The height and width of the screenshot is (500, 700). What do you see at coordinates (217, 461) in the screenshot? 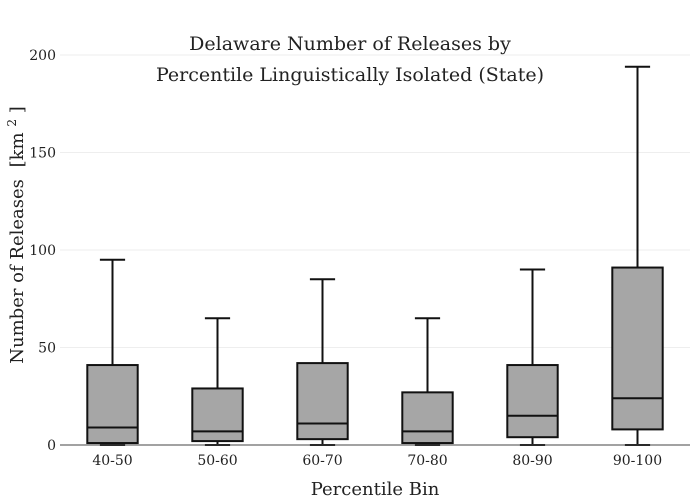
I see `x-tick-label: 50-60` at bounding box center [217, 461].